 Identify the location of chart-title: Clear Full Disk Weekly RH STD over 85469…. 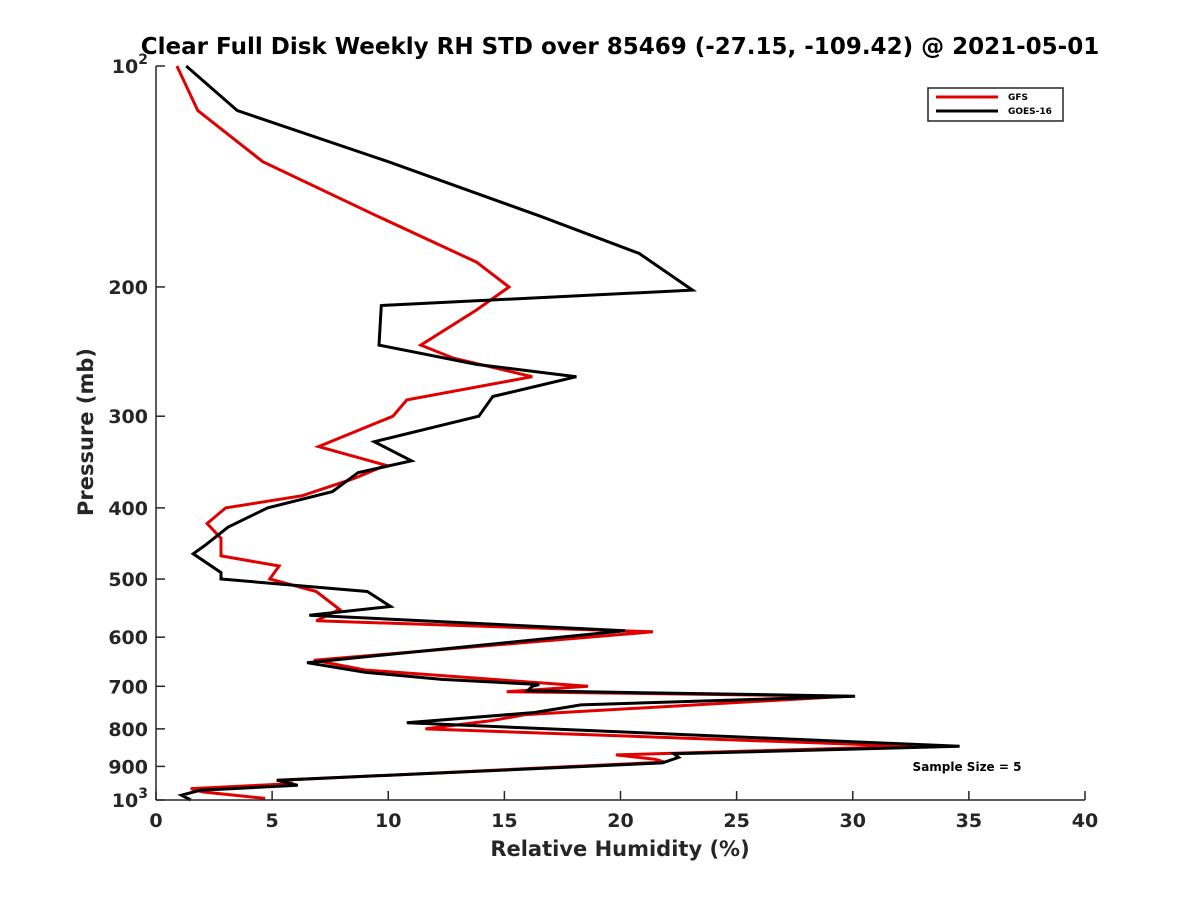
(620, 47).